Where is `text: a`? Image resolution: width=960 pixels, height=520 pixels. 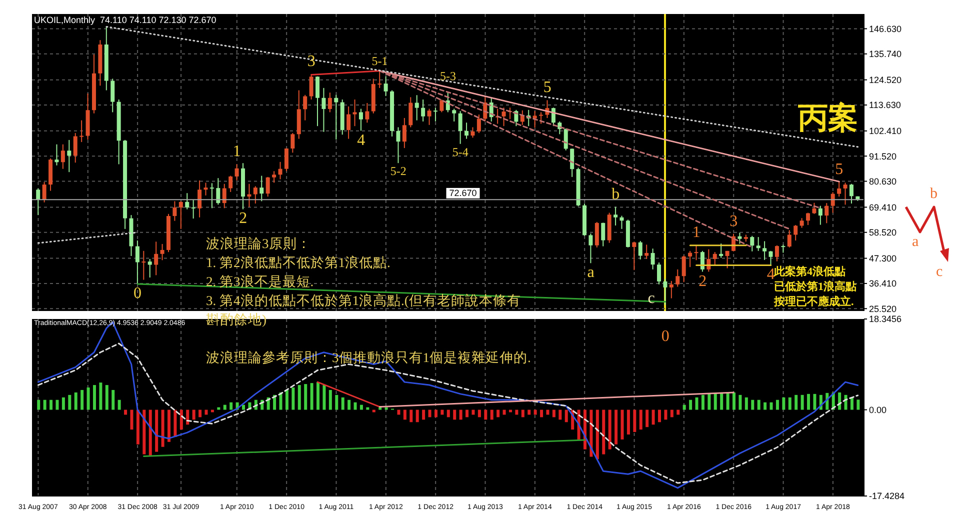 text: a is located at coordinates (915, 242).